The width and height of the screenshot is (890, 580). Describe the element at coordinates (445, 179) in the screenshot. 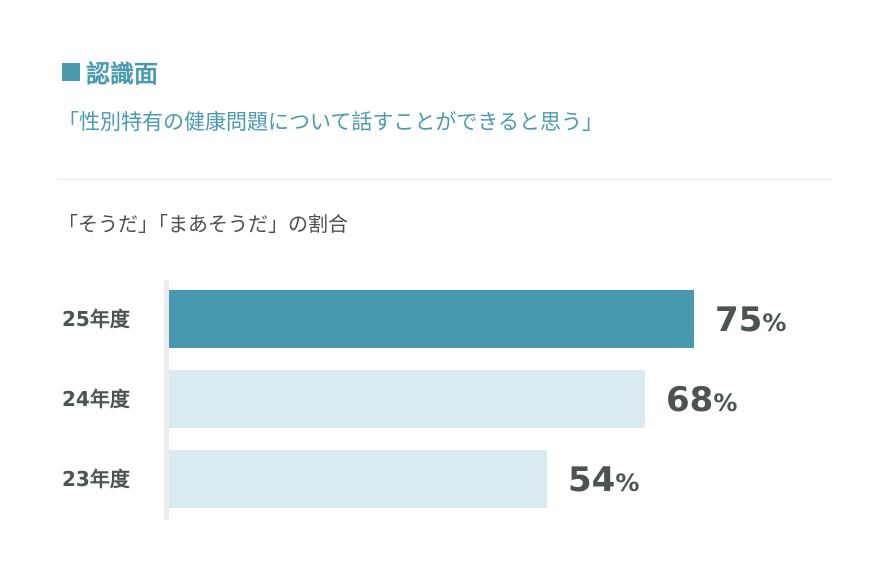

I see `divider` at that location.